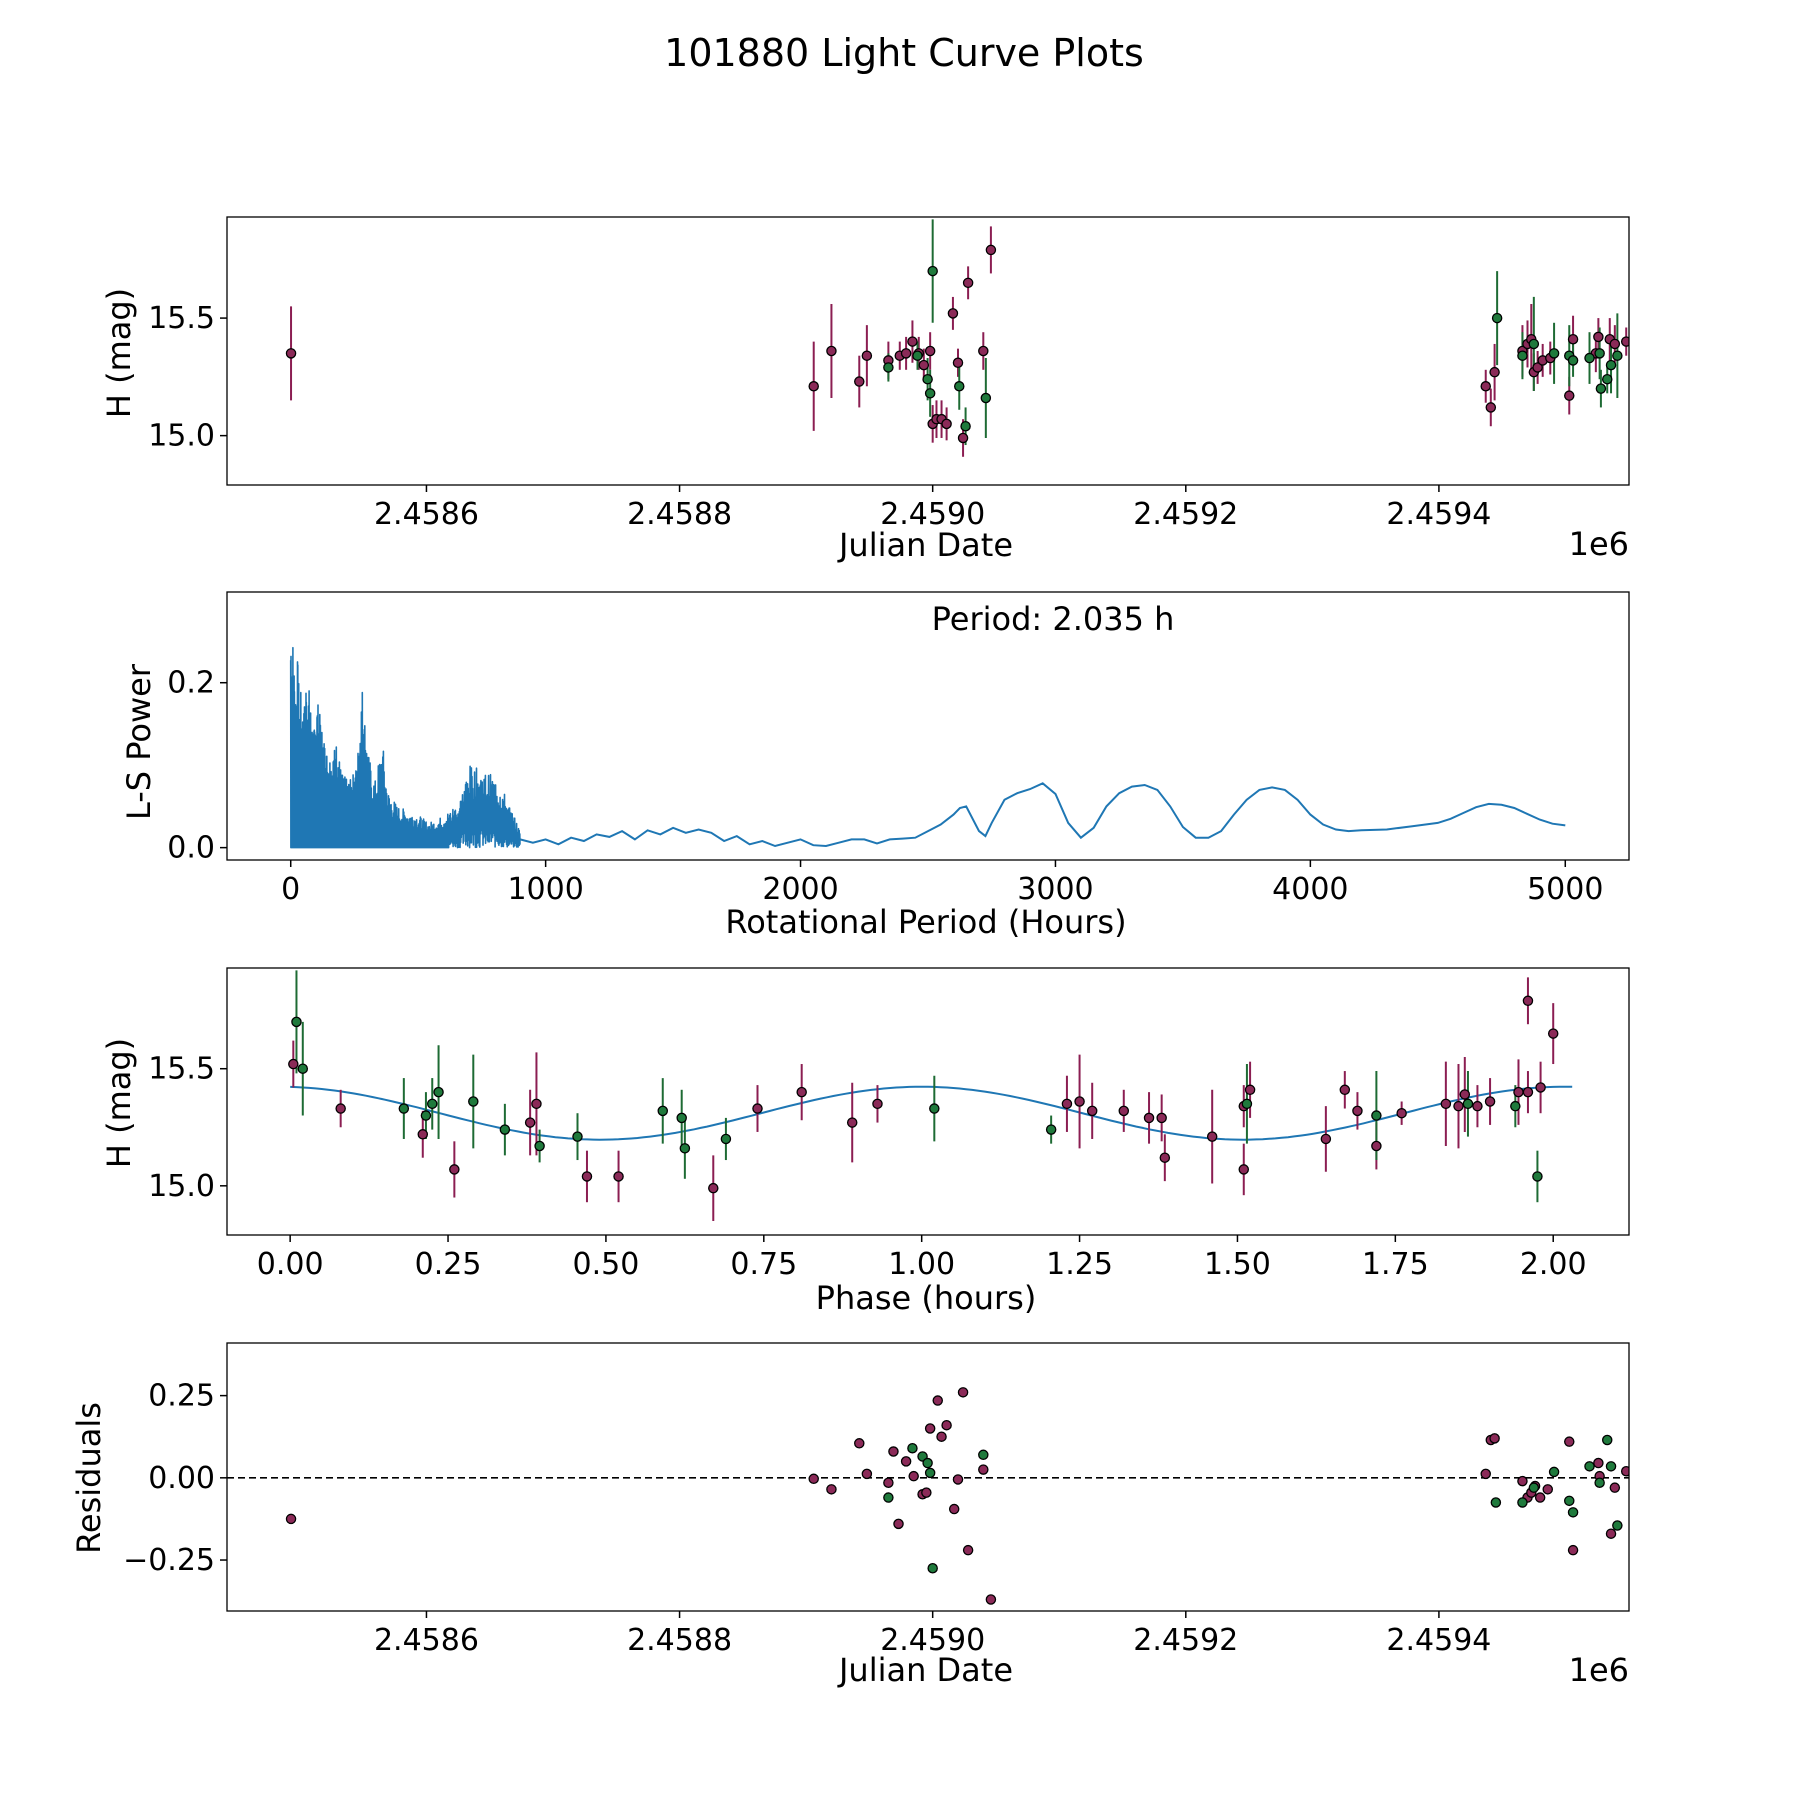 The width and height of the screenshot is (1800, 1800). Describe the element at coordinates (426, 1640) in the screenshot. I see `resid-xtick-label: 2.4586` at that location.